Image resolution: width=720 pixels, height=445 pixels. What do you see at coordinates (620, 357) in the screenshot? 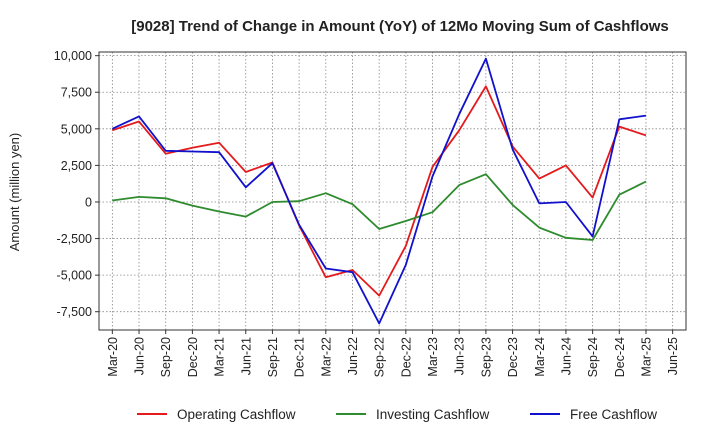
I see `x-tick-label: Dec-24` at bounding box center [620, 357].